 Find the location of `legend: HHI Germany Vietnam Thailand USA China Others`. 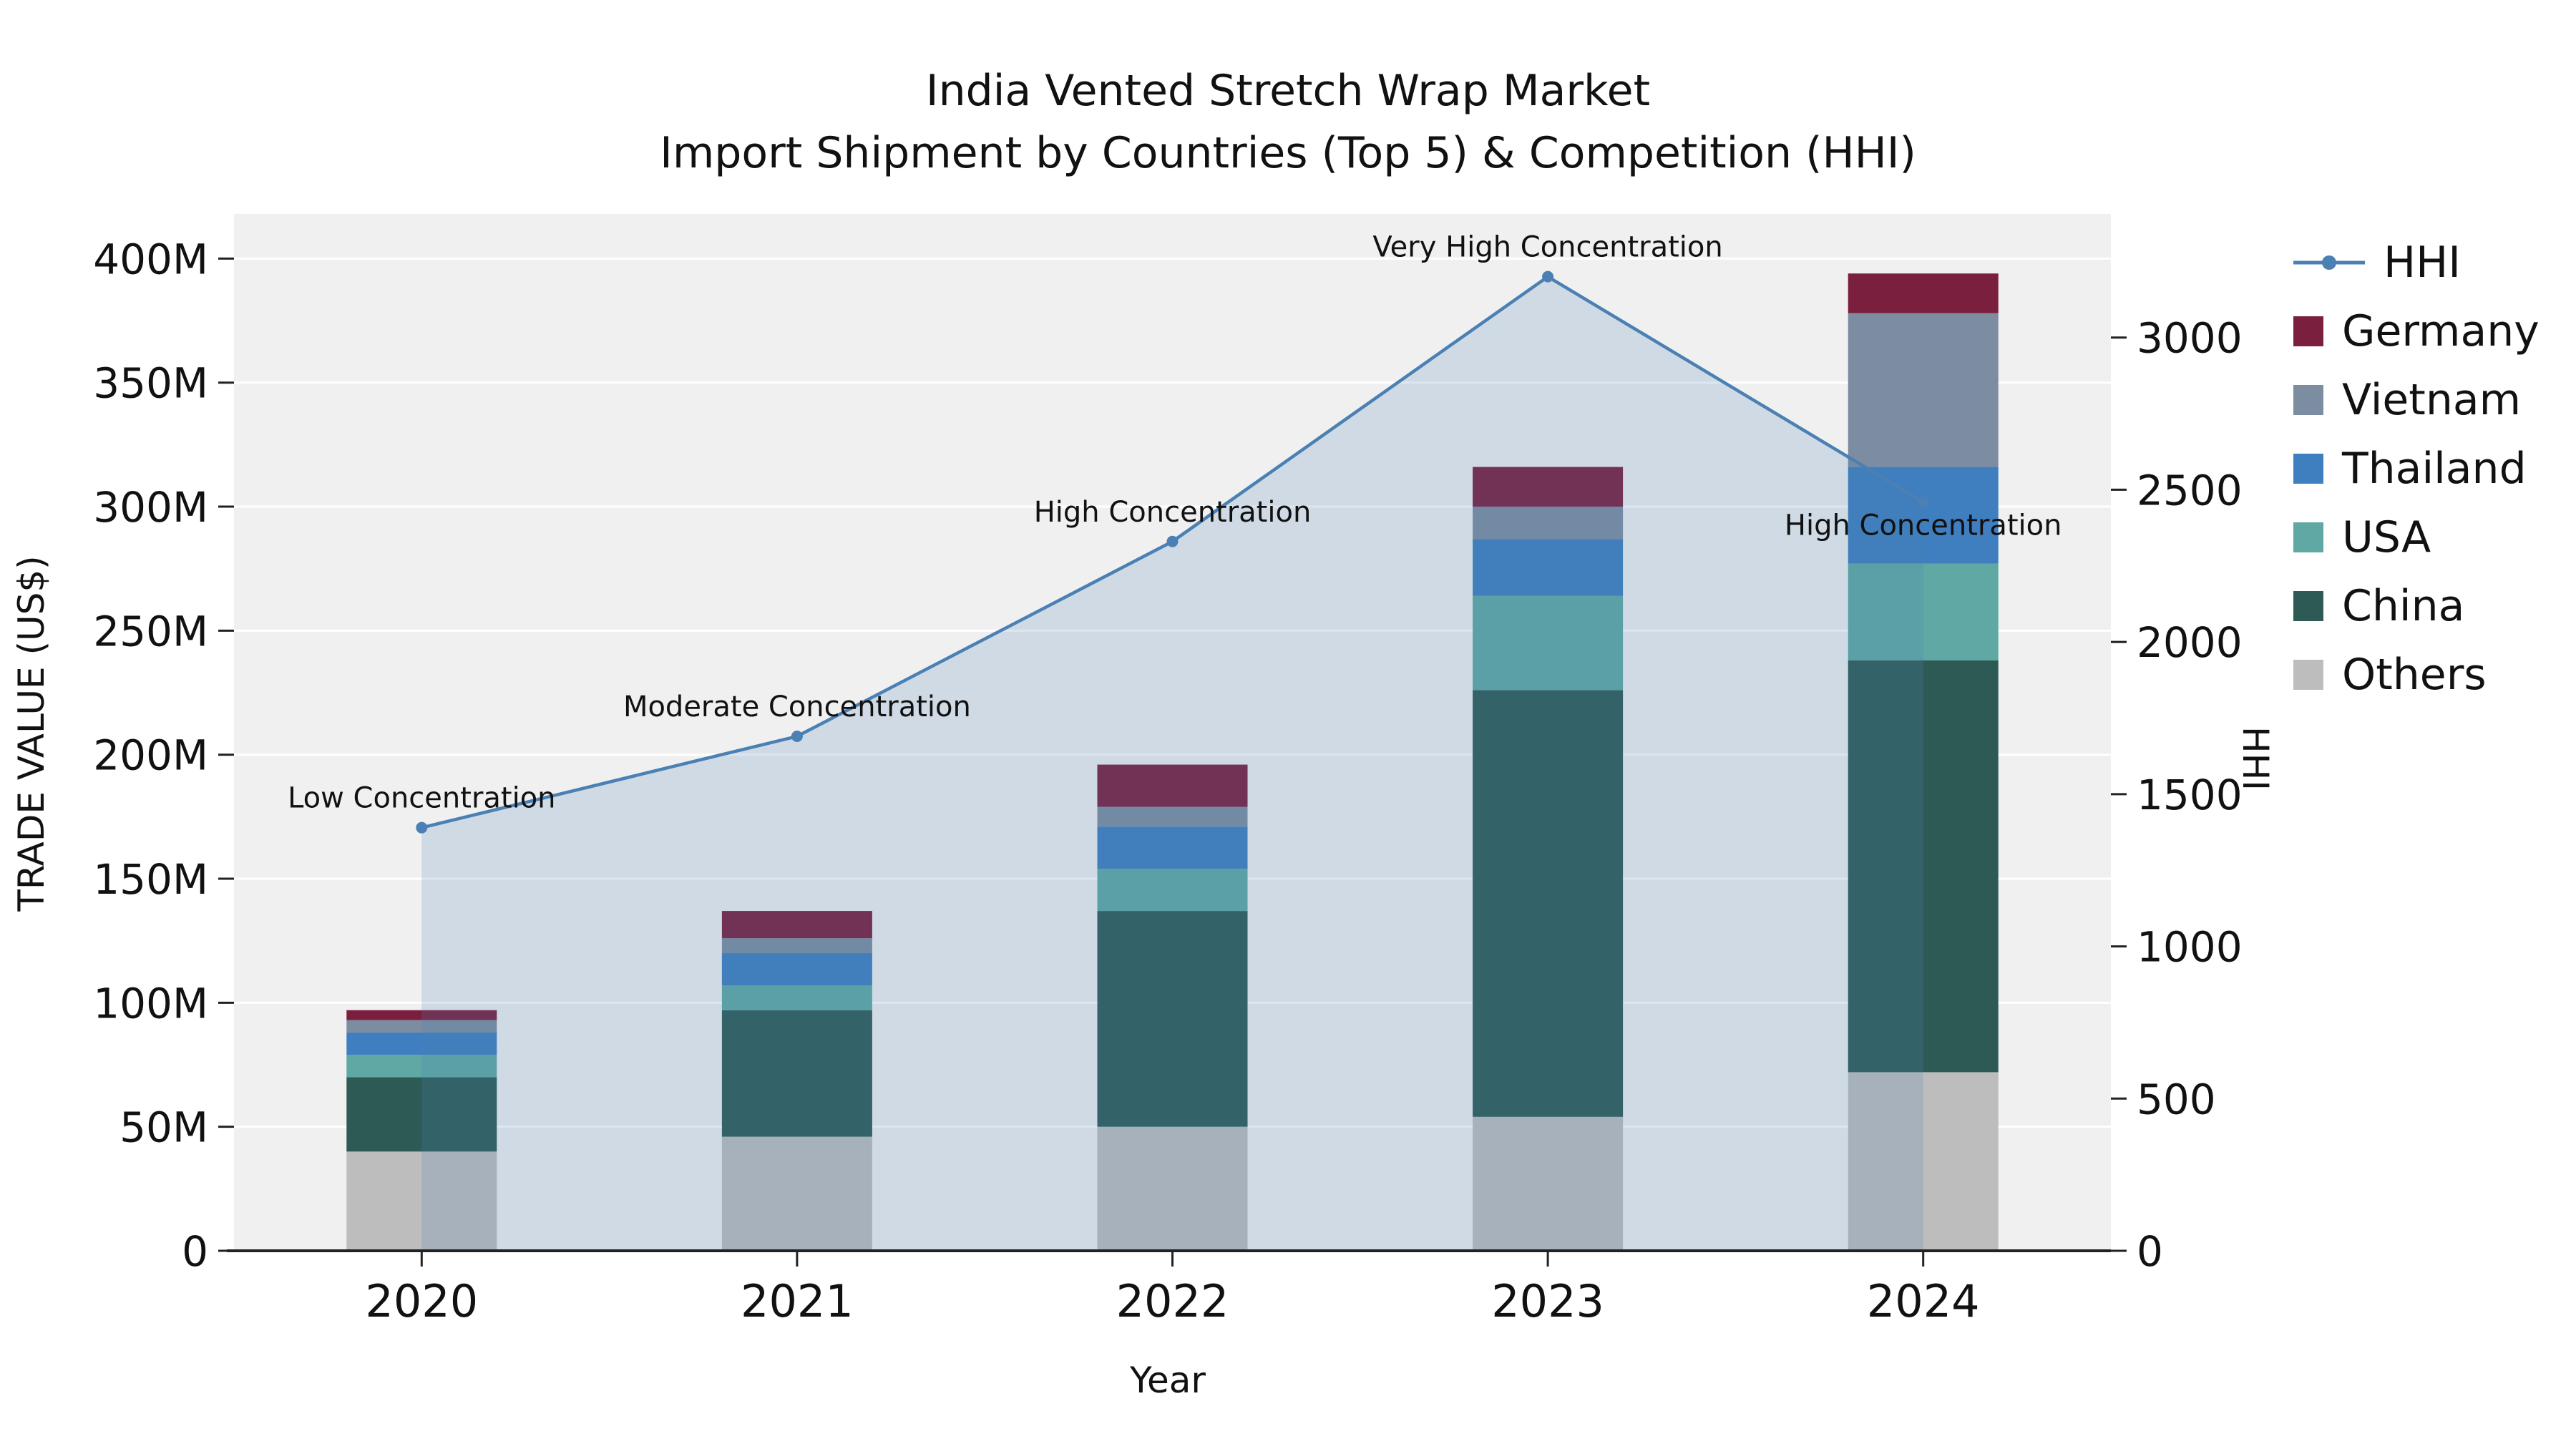

legend: HHI Germany Vietnam Thailand USA China Others is located at coordinates (2416, 469).